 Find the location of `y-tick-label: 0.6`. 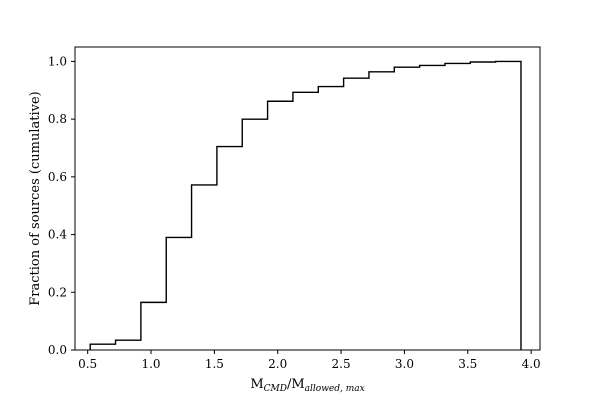

y-tick-label: 0.6 is located at coordinates (57, 177).